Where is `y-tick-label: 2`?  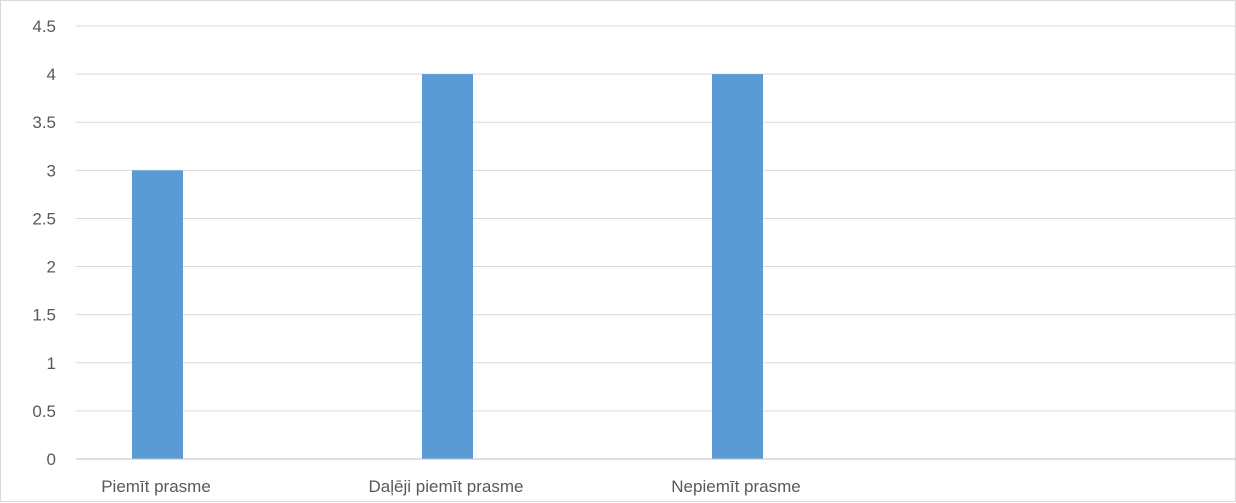 y-tick-label: 2 is located at coordinates (51, 267).